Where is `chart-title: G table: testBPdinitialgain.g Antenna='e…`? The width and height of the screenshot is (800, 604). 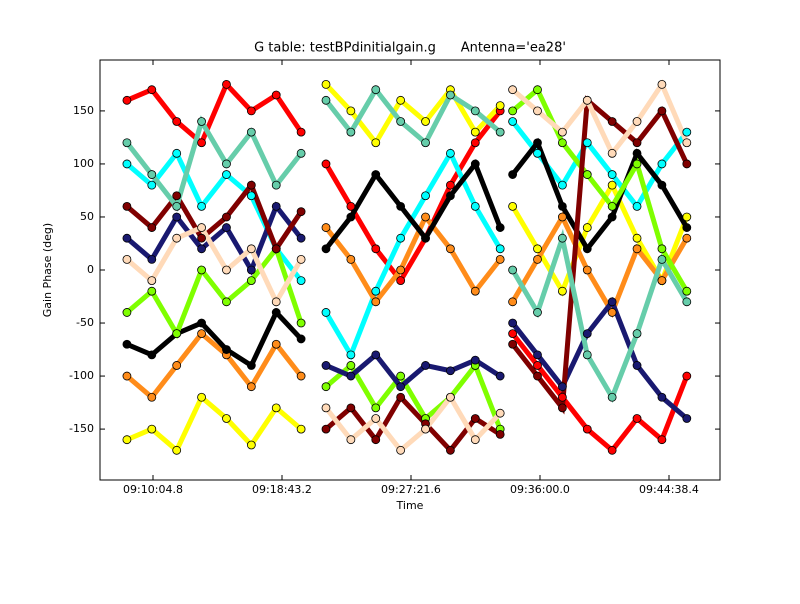 chart-title: G table: testBPdinitialgain.g Antenna='e… is located at coordinates (410, 48).